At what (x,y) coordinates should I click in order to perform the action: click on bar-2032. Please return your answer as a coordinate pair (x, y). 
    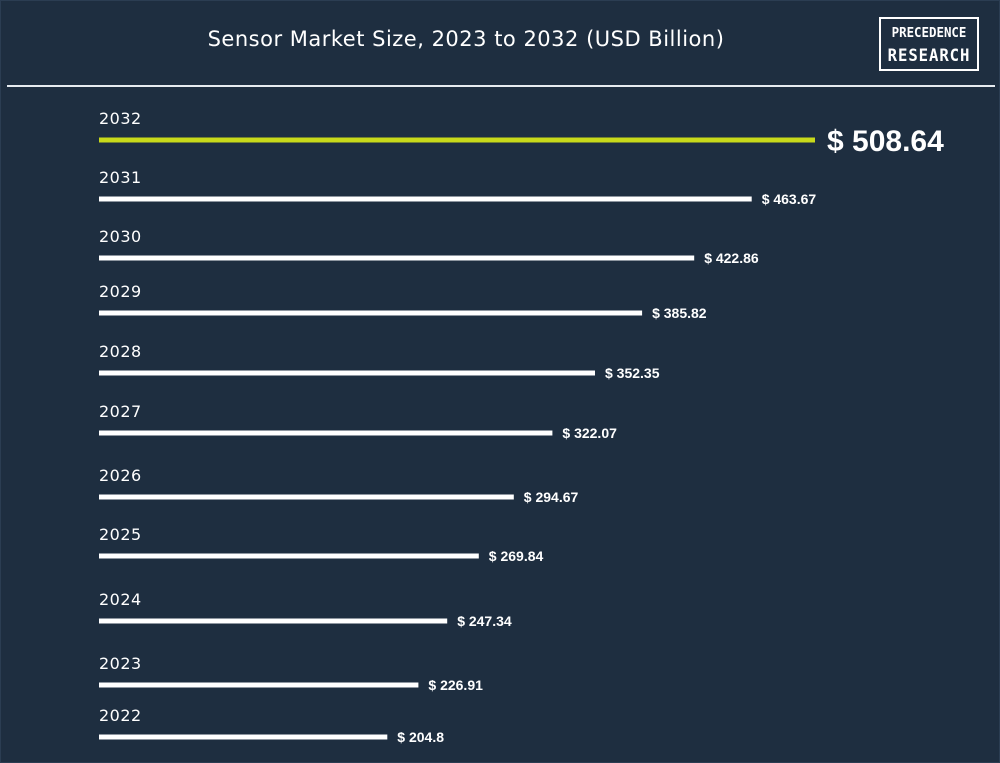
    Looking at the image, I should click on (457, 140).